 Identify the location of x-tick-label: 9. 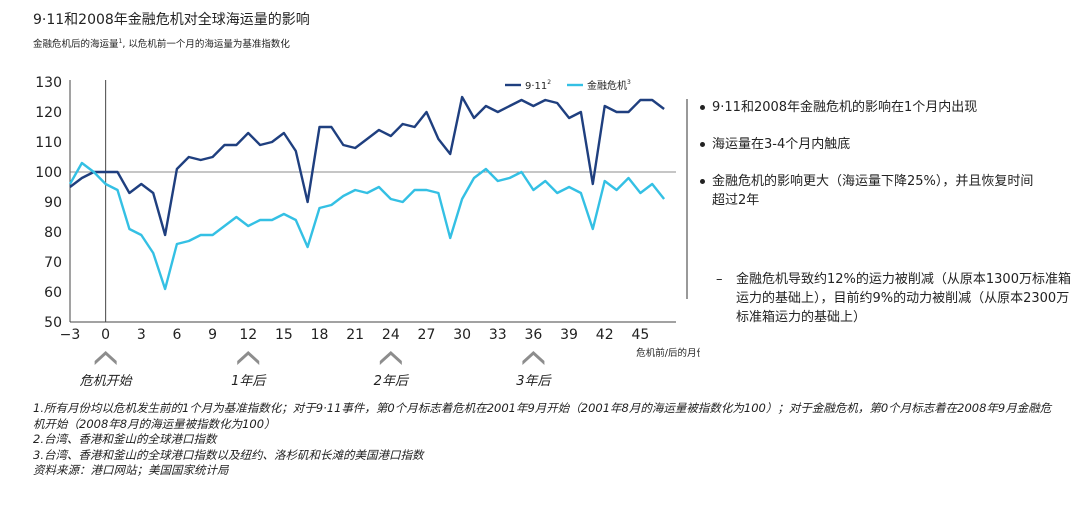
(212, 335).